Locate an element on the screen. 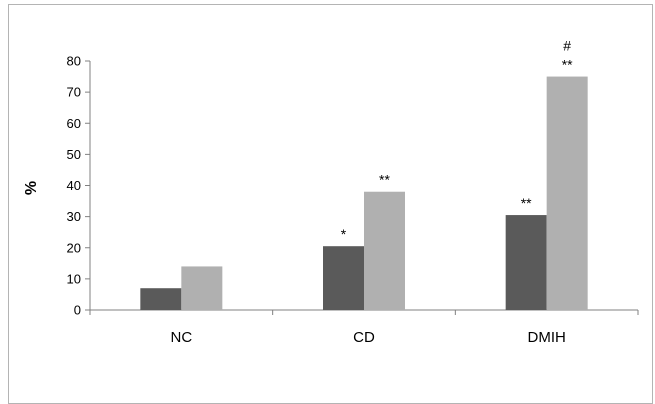 The height and width of the screenshot is (404, 655). x-tick-label: NC is located at coordinates (181, 337).